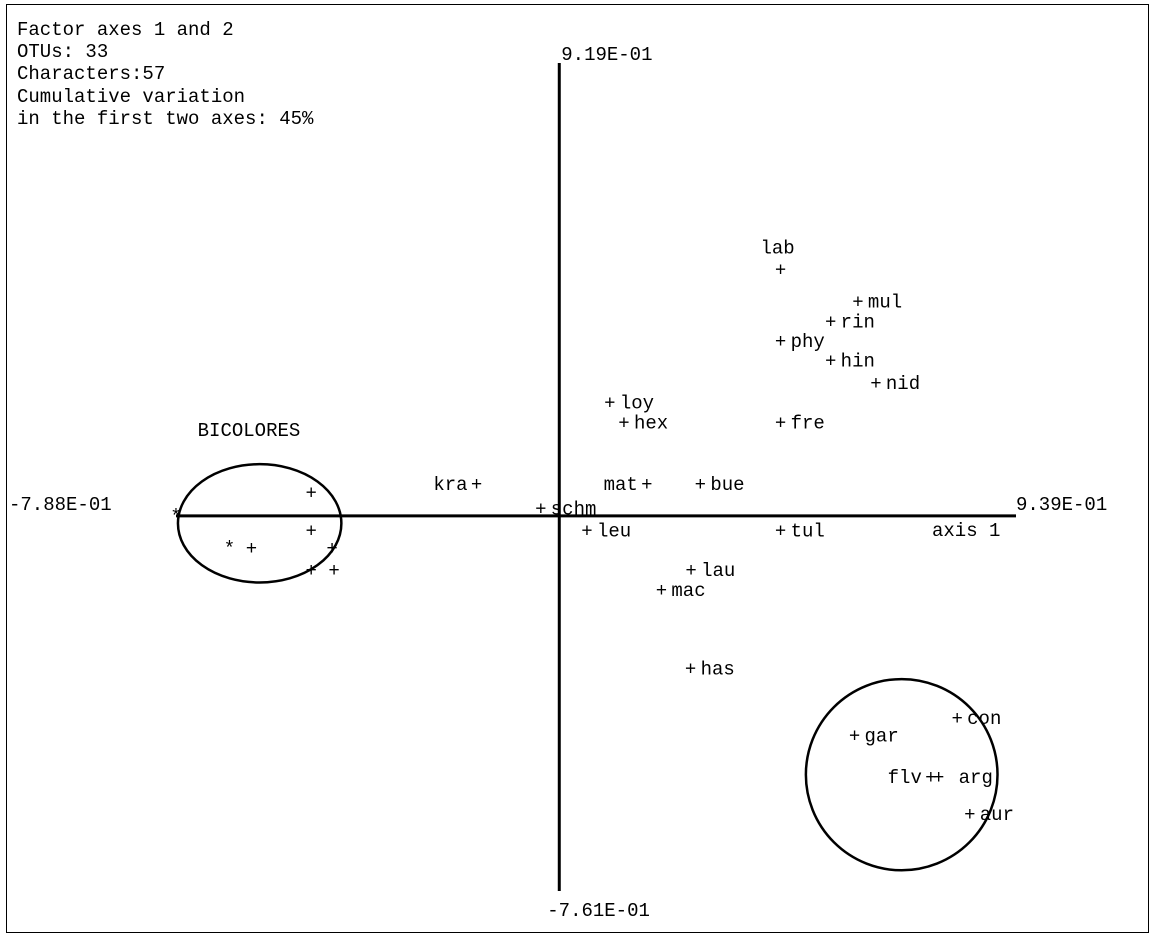  I want to click on info-line: Factor axes 1 and 2, so click(125, 30).